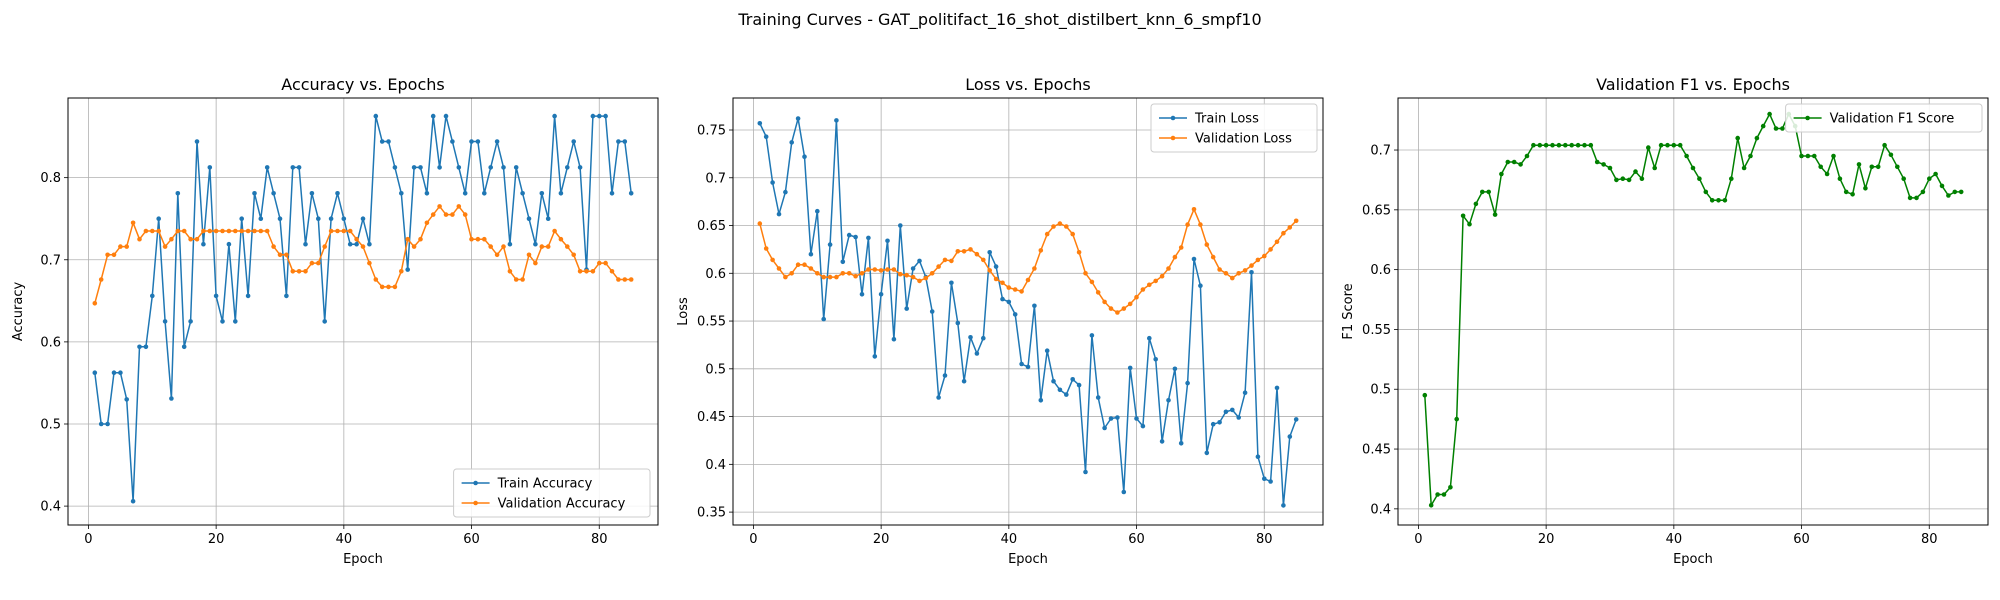 Image resolution: width=2000 pixels, height=600 pixels. What do you see at coordinates (88, 539) in the screenshot?
I see `x-tick-label: 0` at bounding box center [88, 539].